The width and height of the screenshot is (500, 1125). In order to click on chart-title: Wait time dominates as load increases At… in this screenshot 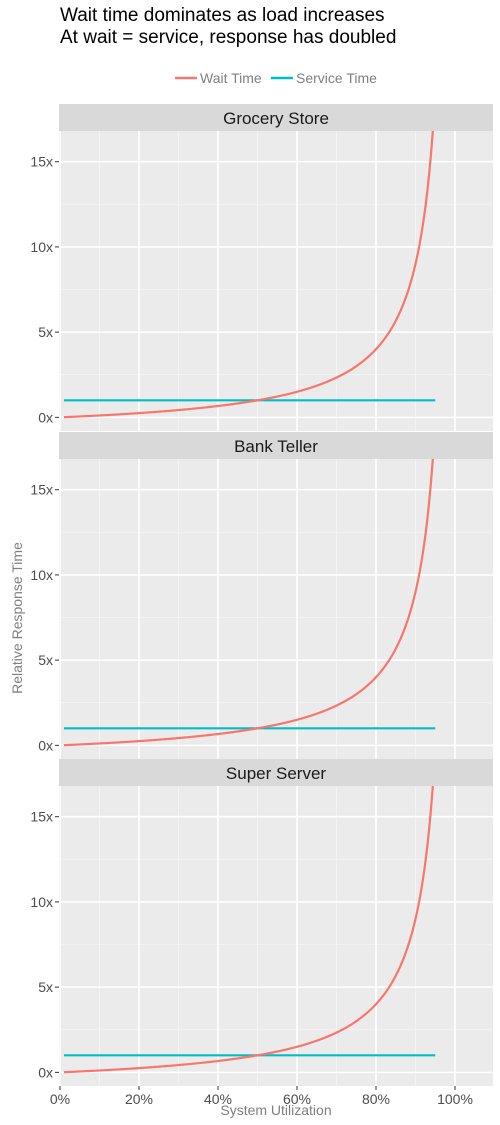, I will do `click(228, 27)`.